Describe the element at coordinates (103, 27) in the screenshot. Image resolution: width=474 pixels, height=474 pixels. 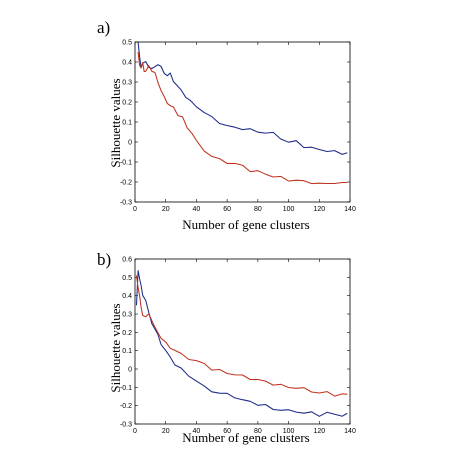
I see `panel-label: a)` at that location.